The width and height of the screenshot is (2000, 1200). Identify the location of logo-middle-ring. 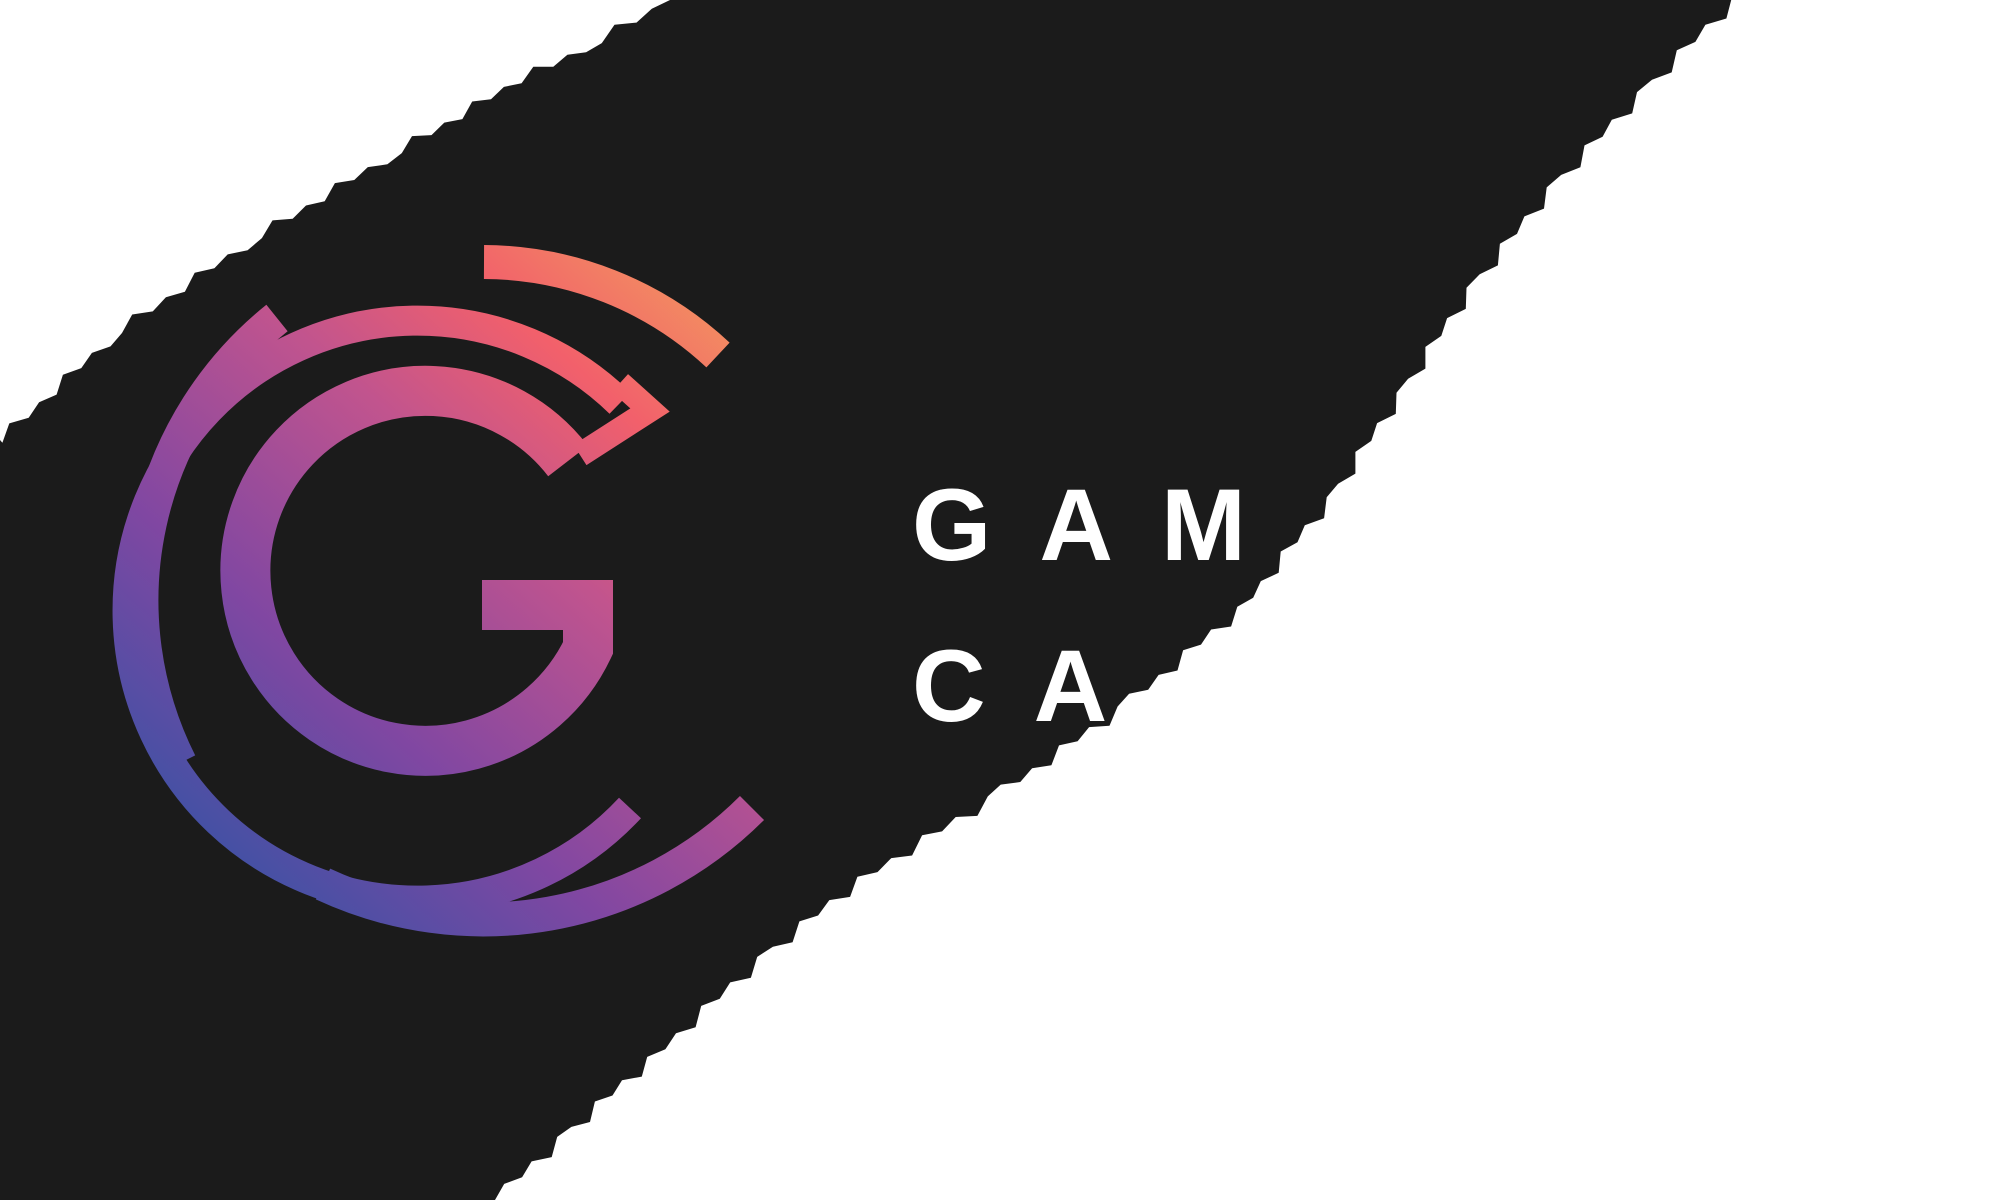
(376, 610).